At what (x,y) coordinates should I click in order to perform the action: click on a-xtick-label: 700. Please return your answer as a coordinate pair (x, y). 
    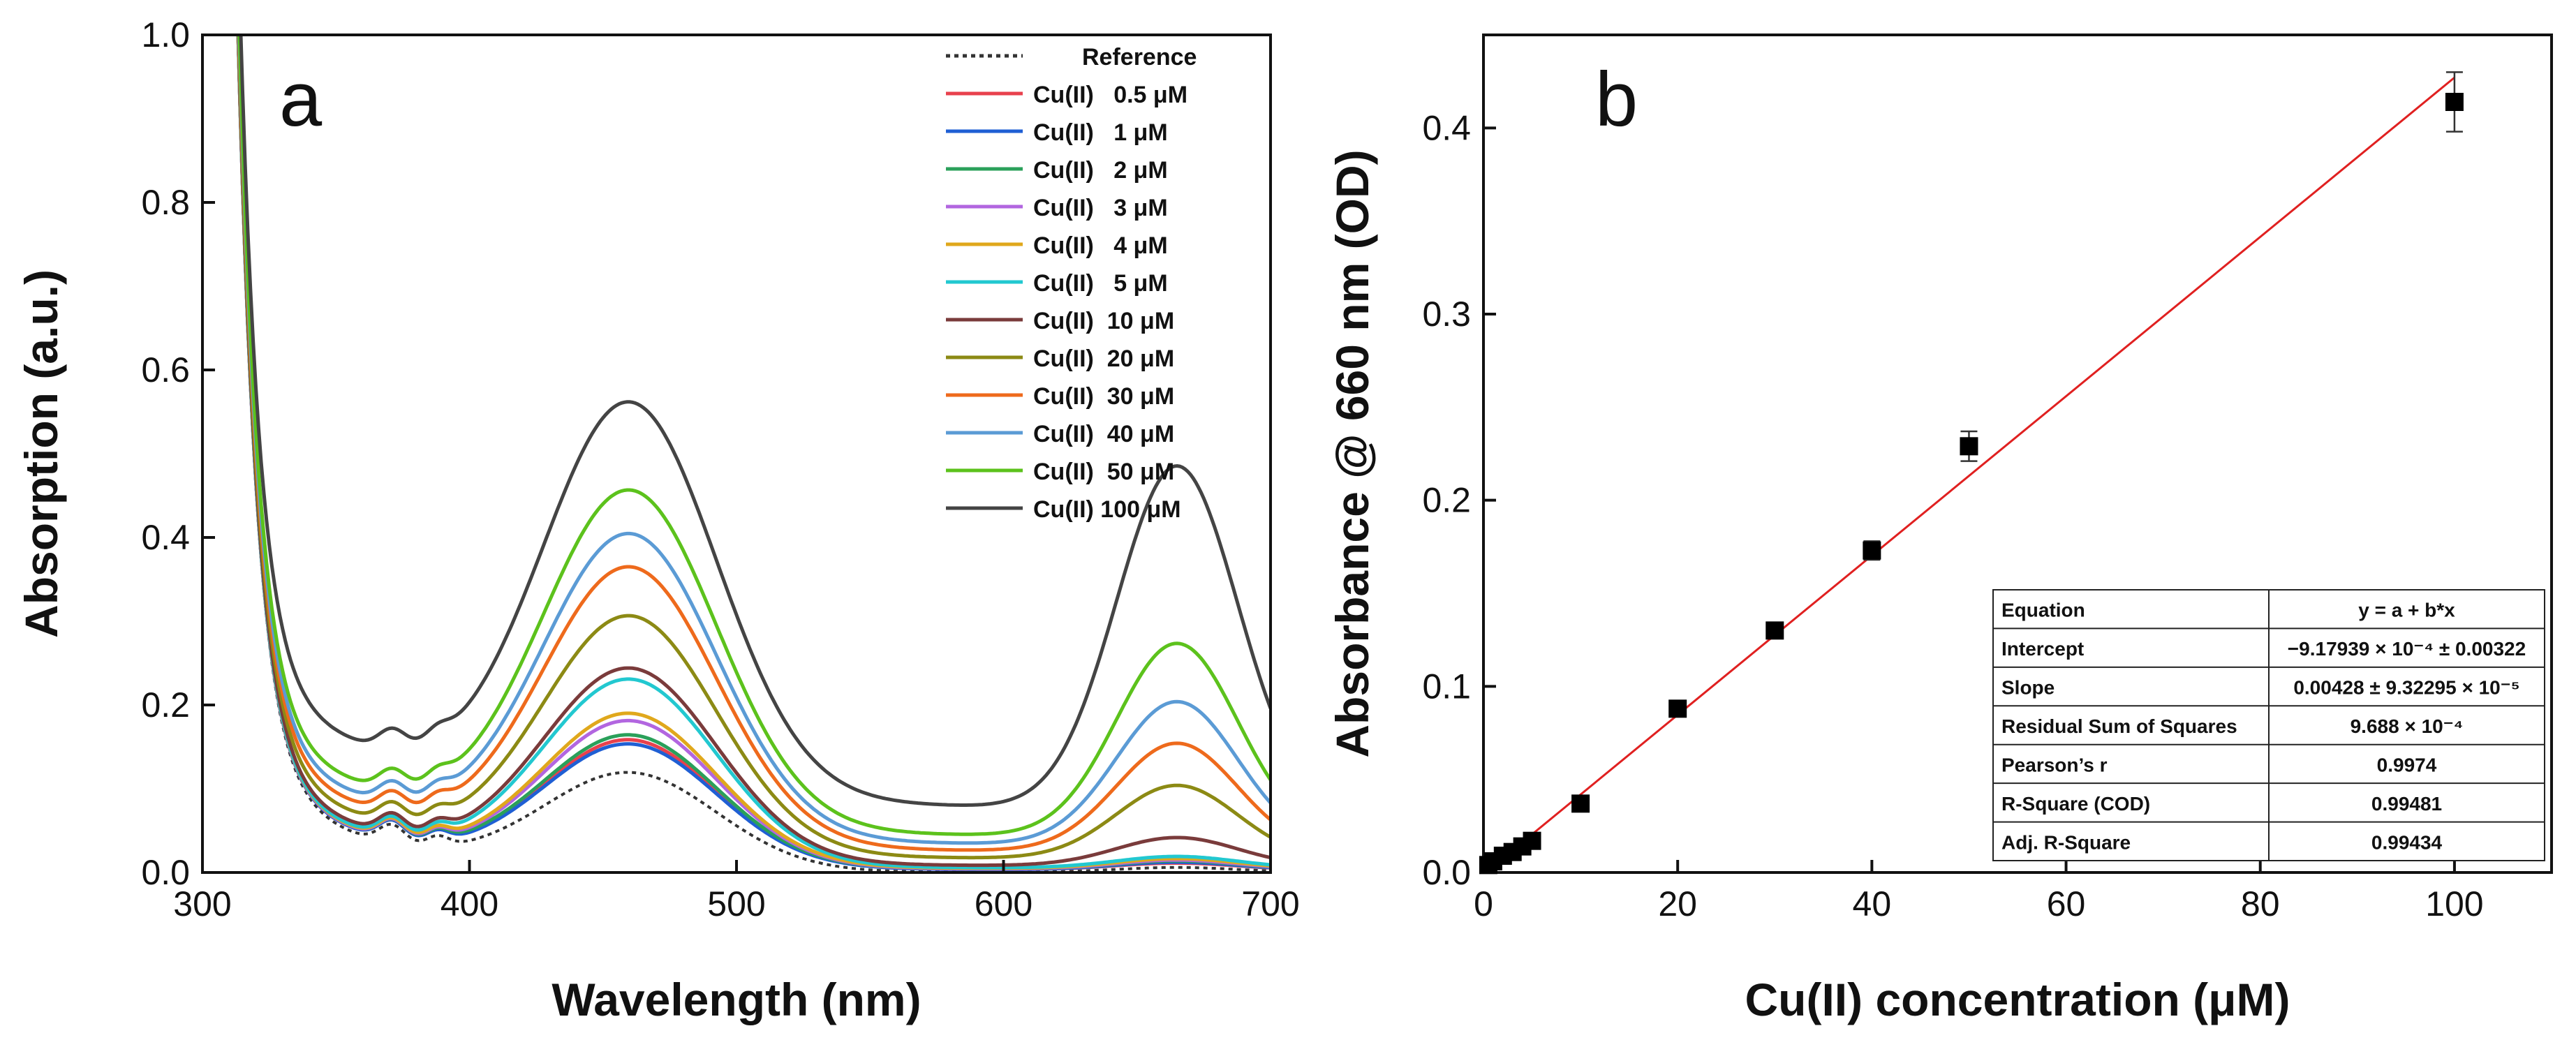
    Looking at the image, I should click on (1270, 903).